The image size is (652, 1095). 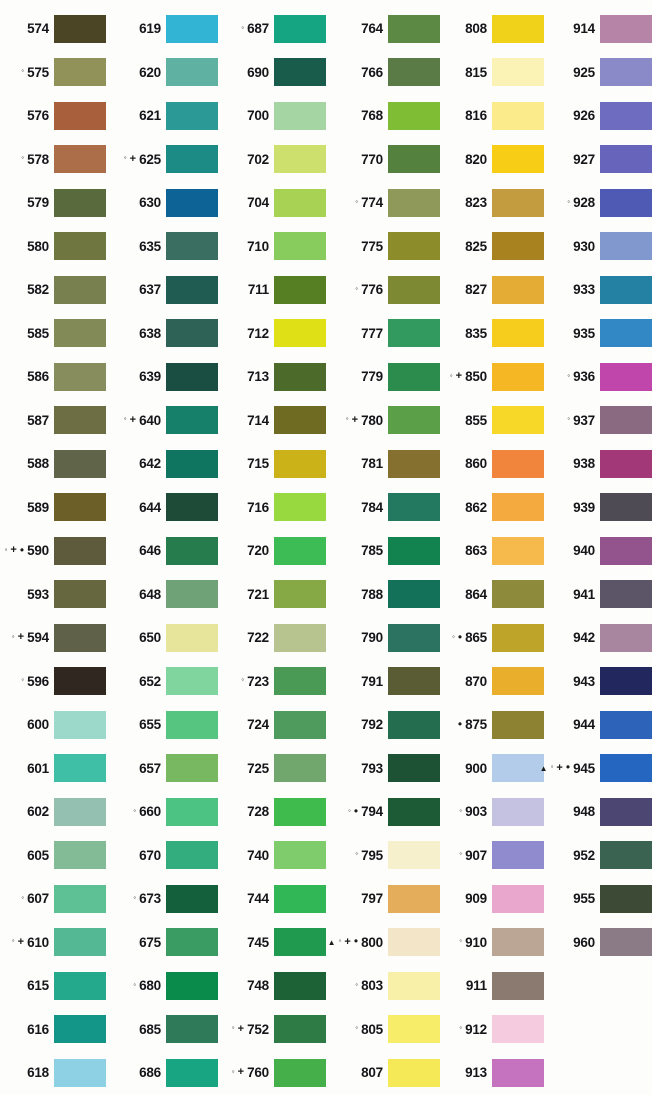 I want to click on swatch-row: 855, so click(x=492, y=421).